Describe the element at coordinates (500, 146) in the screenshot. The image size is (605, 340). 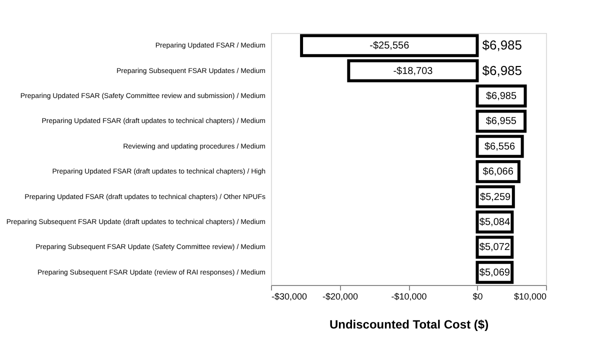
I see `data-label: $6,556` at that location.